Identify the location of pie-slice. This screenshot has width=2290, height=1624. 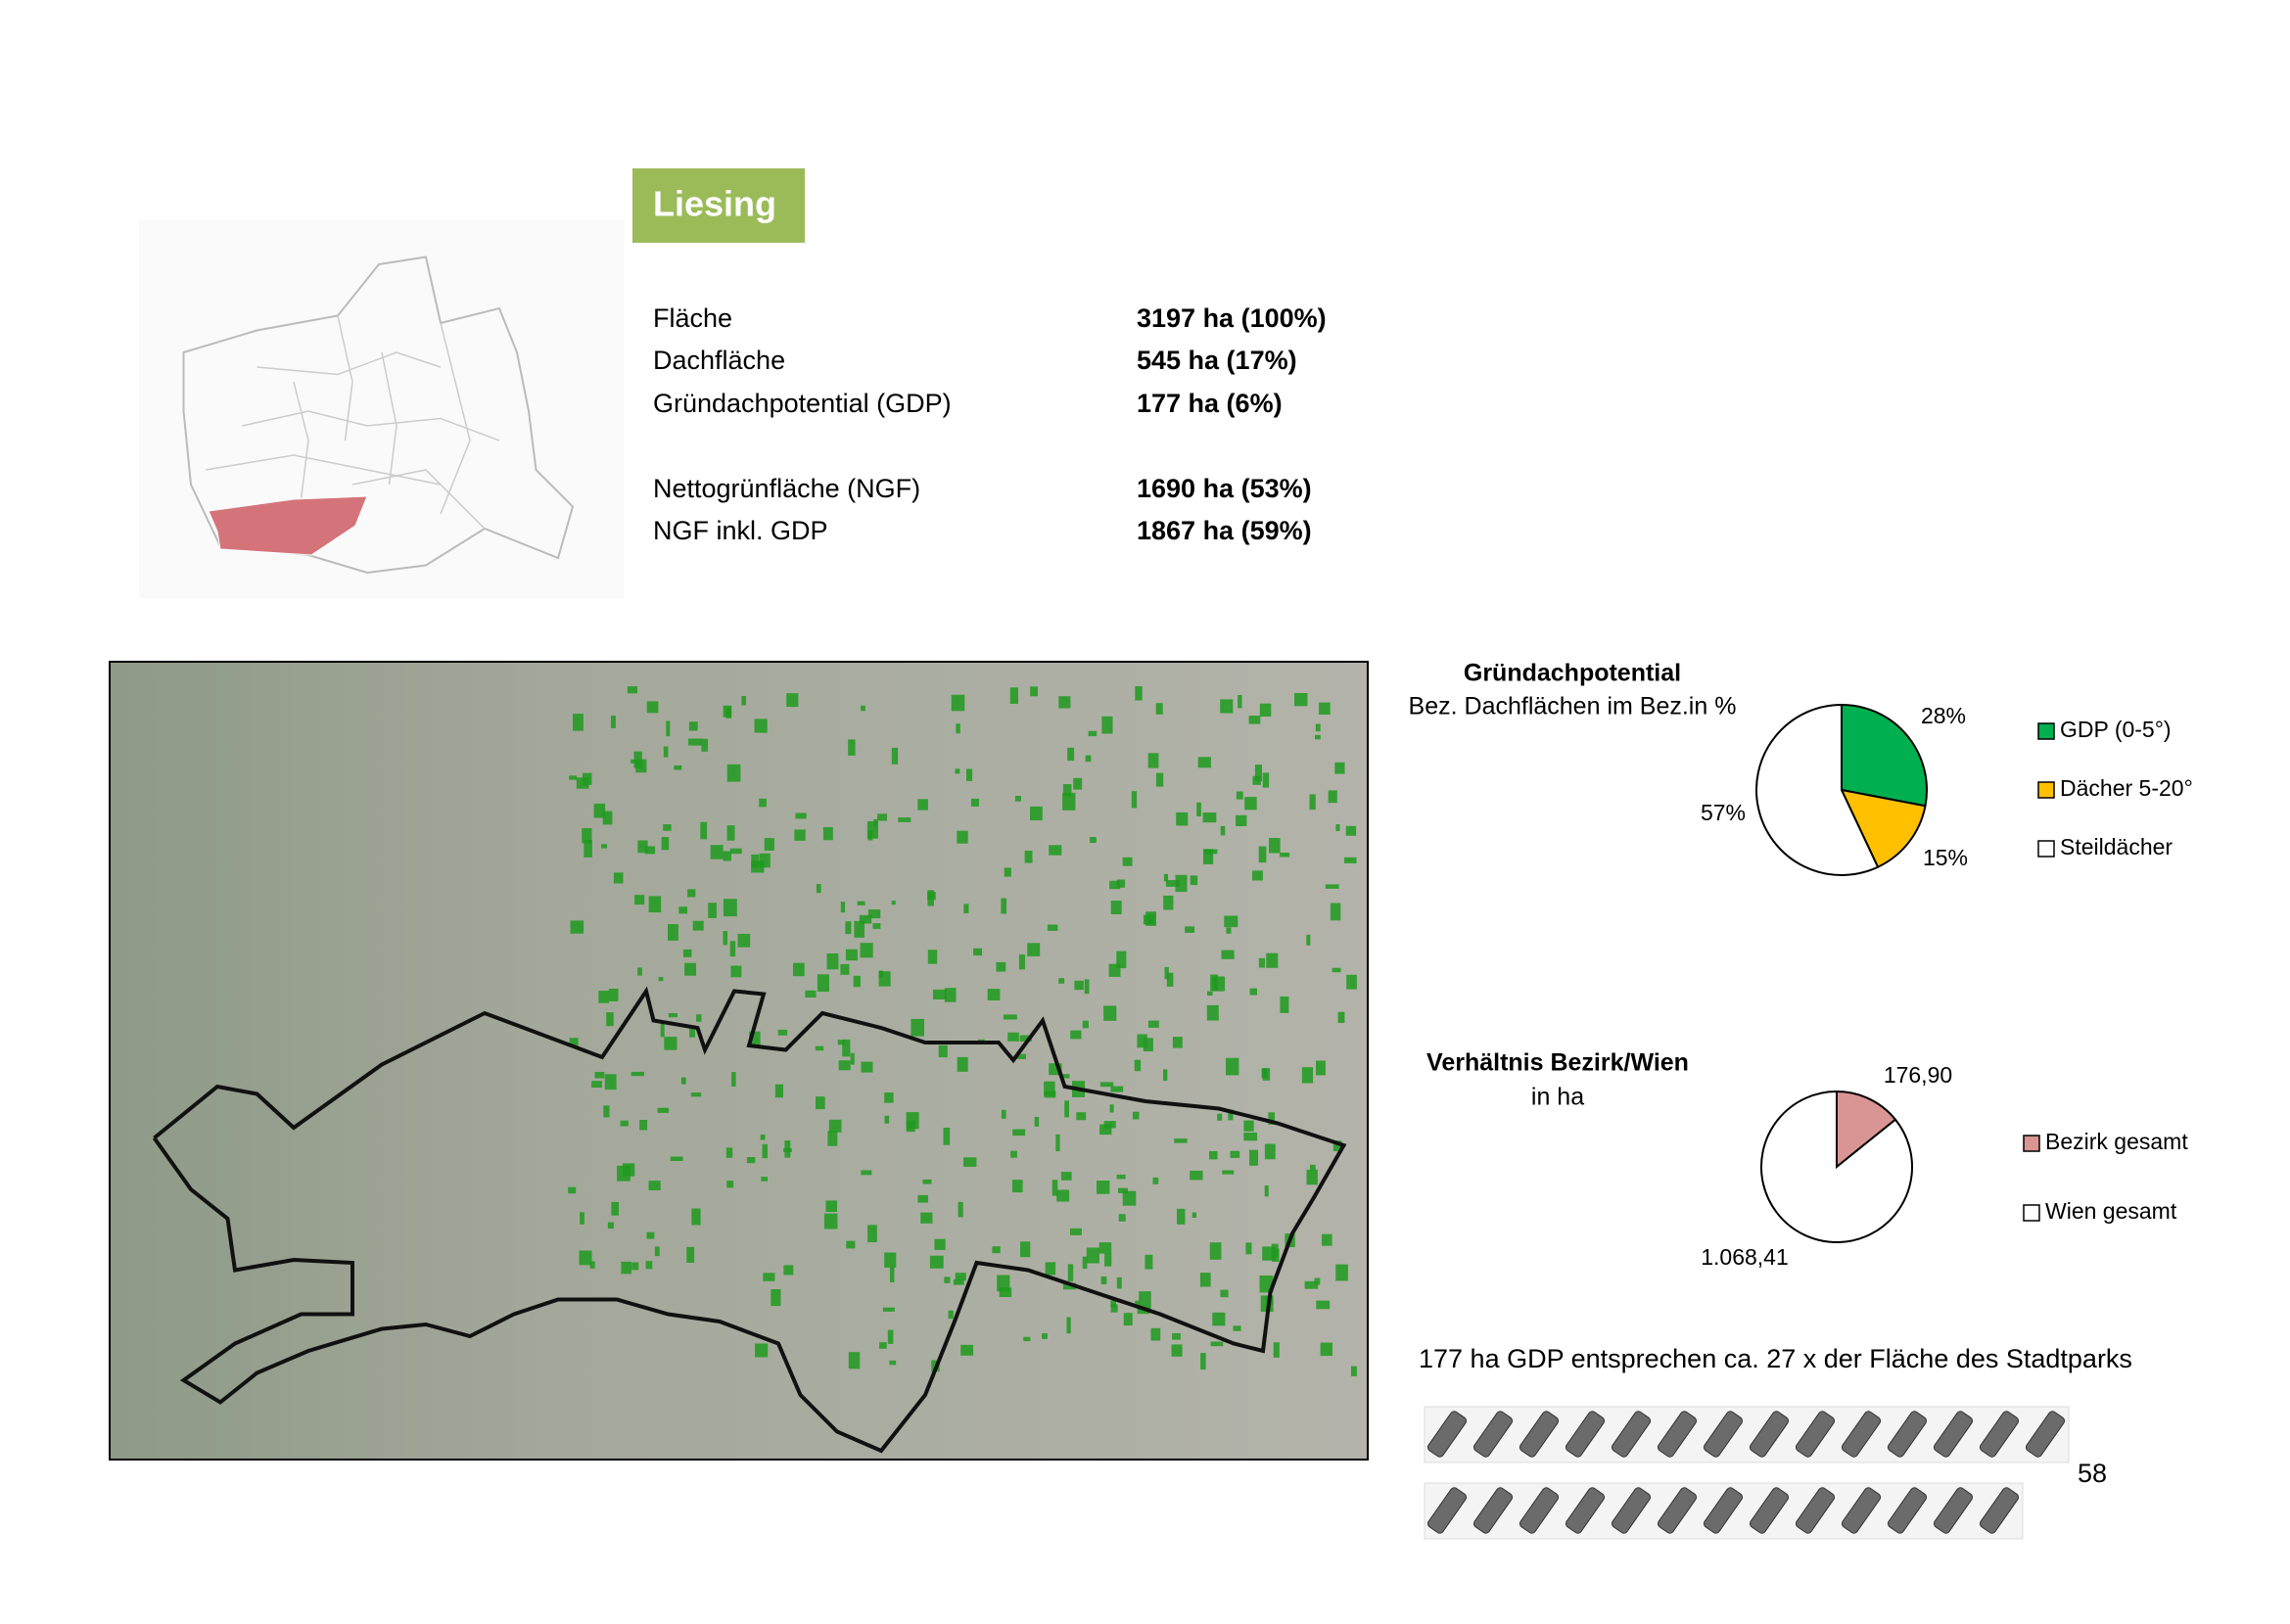
(1884, 755).